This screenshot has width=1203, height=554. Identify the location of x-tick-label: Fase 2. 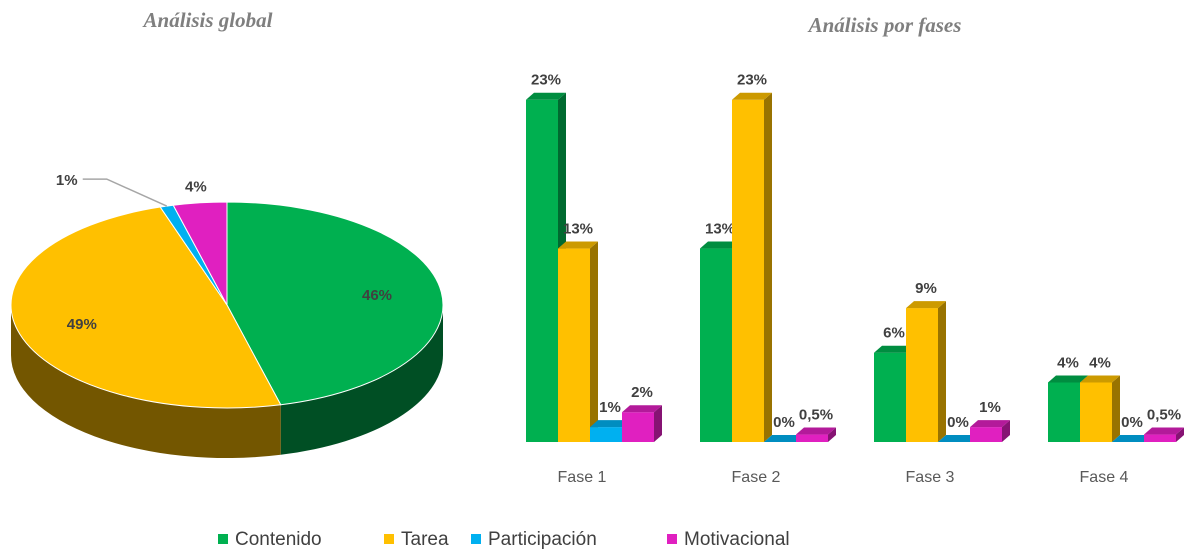
(756, 477).